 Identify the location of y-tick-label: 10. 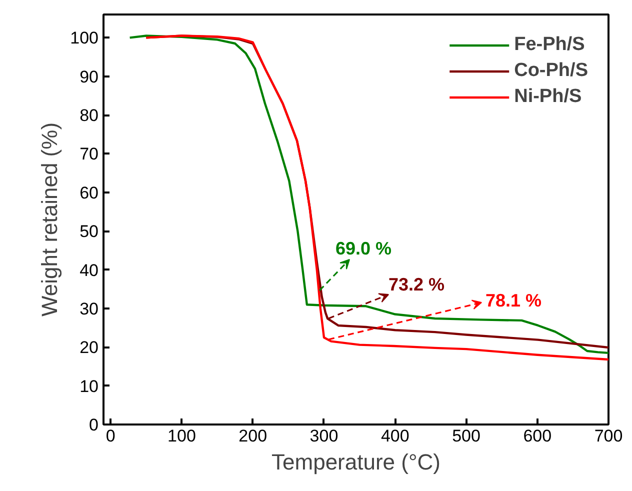
(89, 386).